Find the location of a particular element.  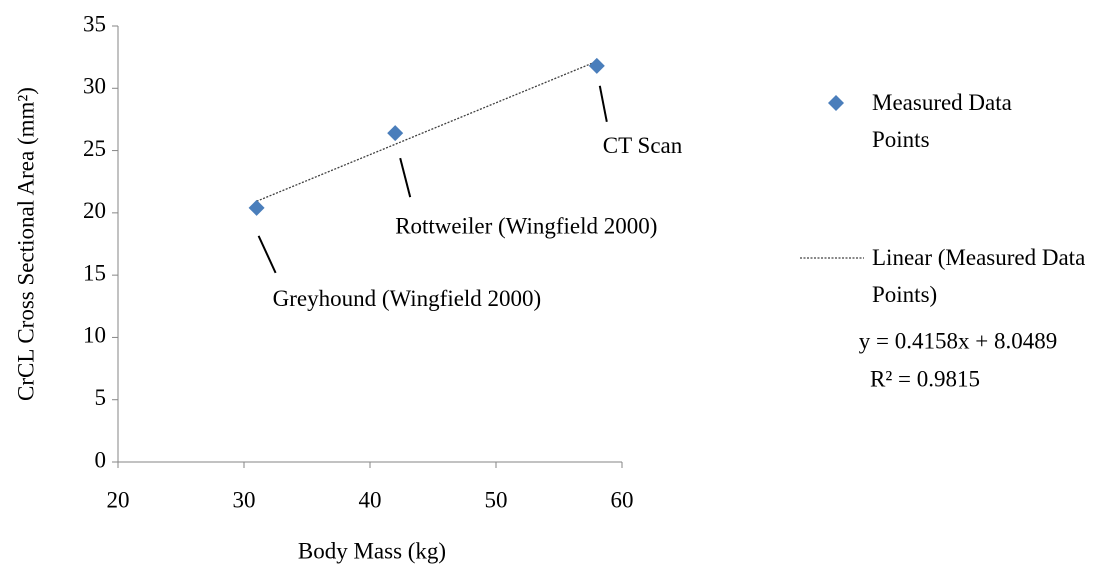

legend-label: Linear (Measured Data Points) is located at coordinates (979, 276).